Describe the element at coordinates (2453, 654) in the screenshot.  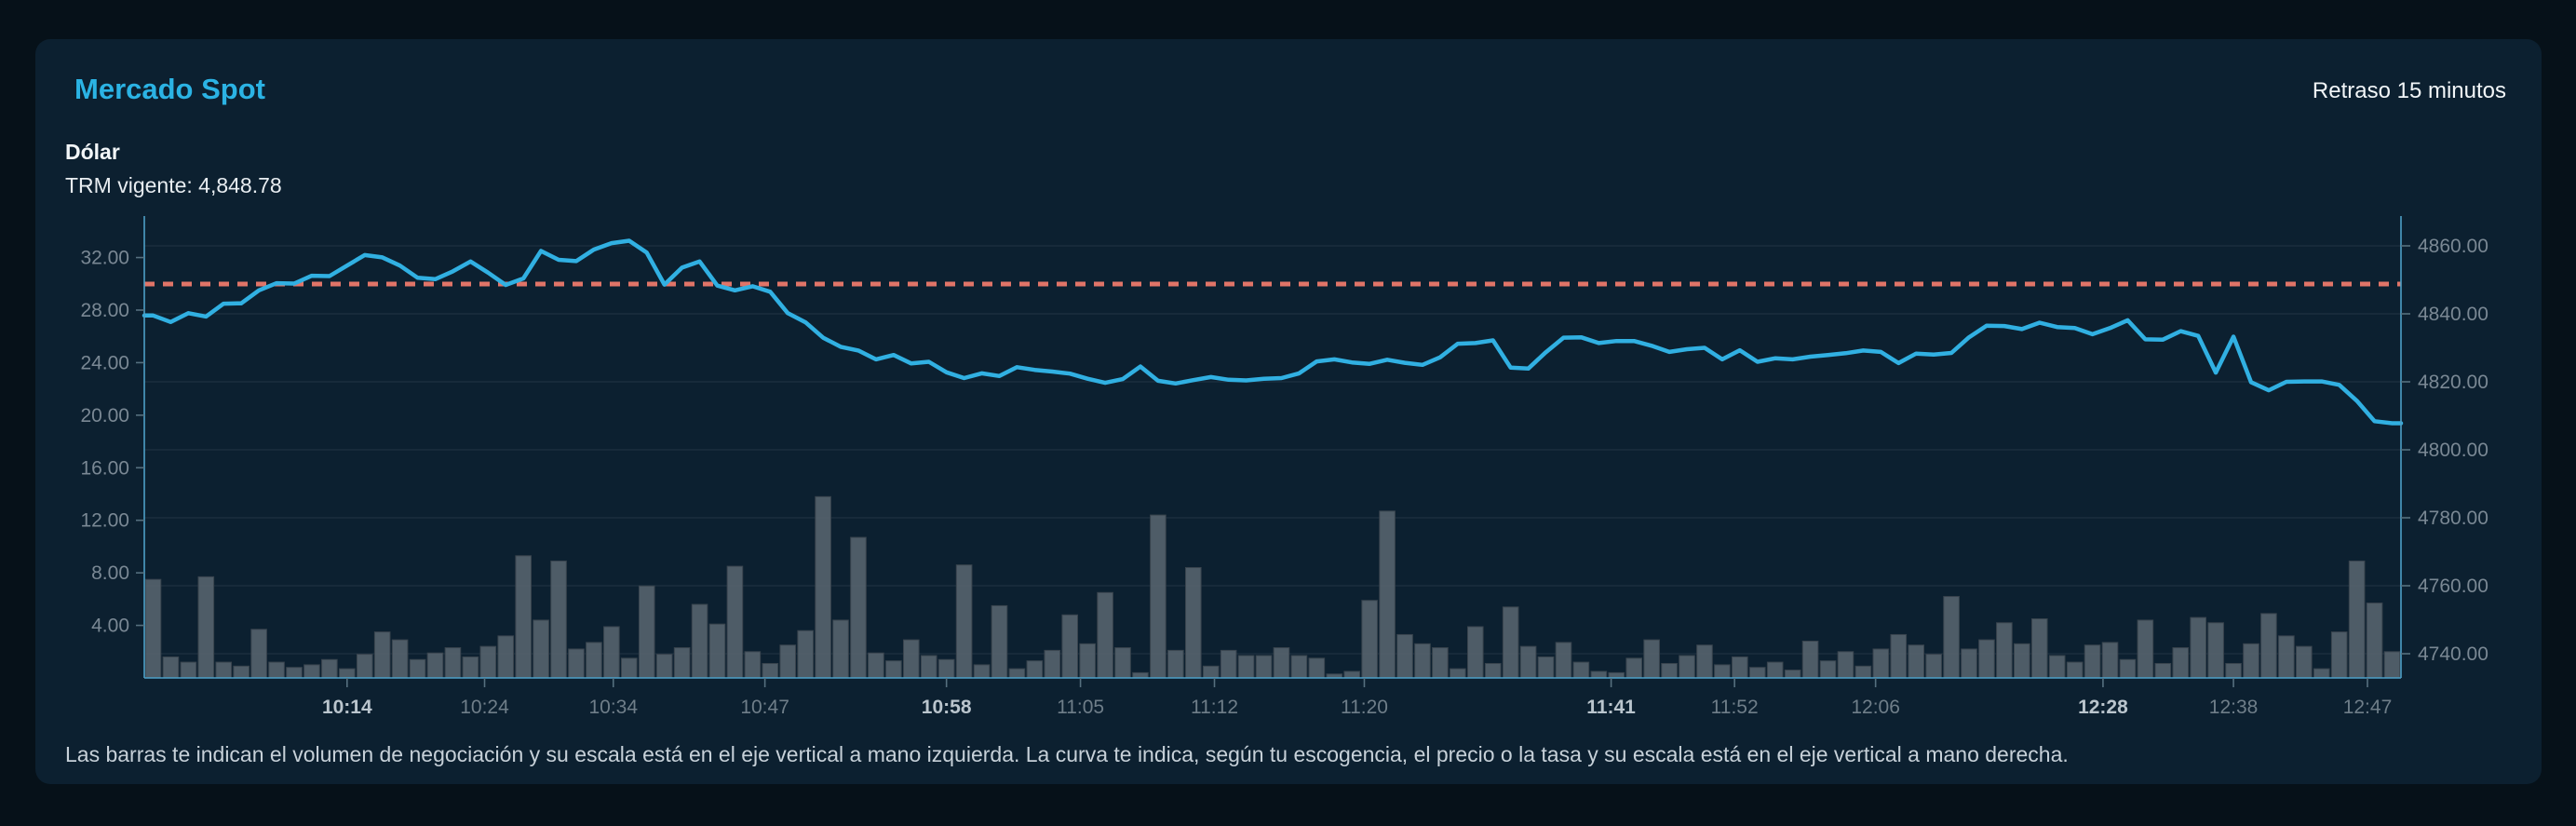
I see `right-axis-label: 4740.00` at that location.